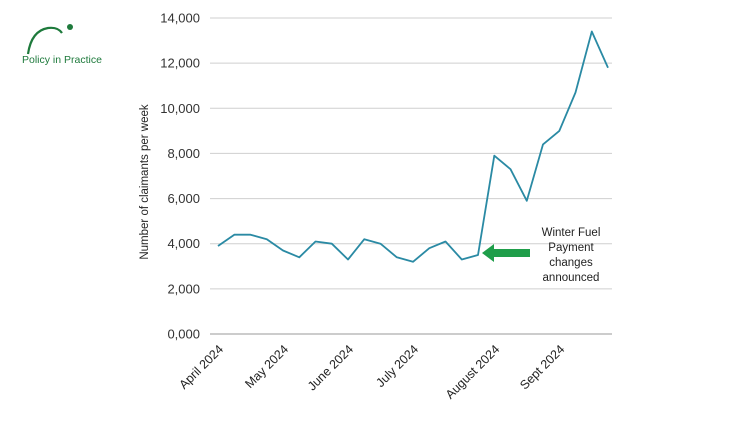 This screenshot has width=750, height=422. I want to click on annotation-text: changes, so click(571, 263).